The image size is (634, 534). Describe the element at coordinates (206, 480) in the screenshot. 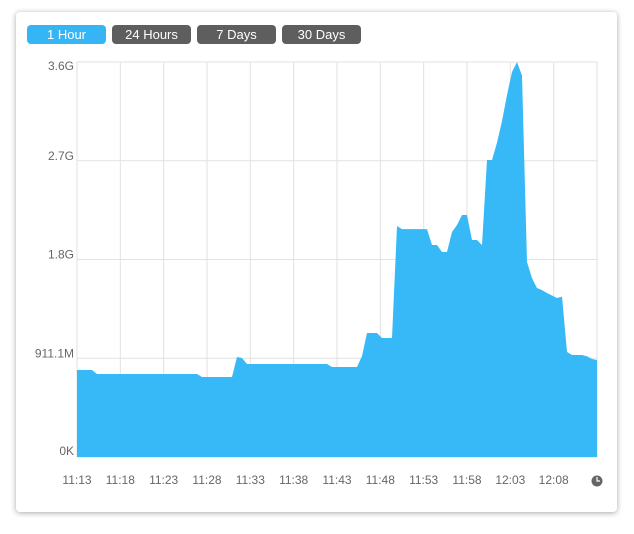

I see `x-tick-label: 11:28` at that location.